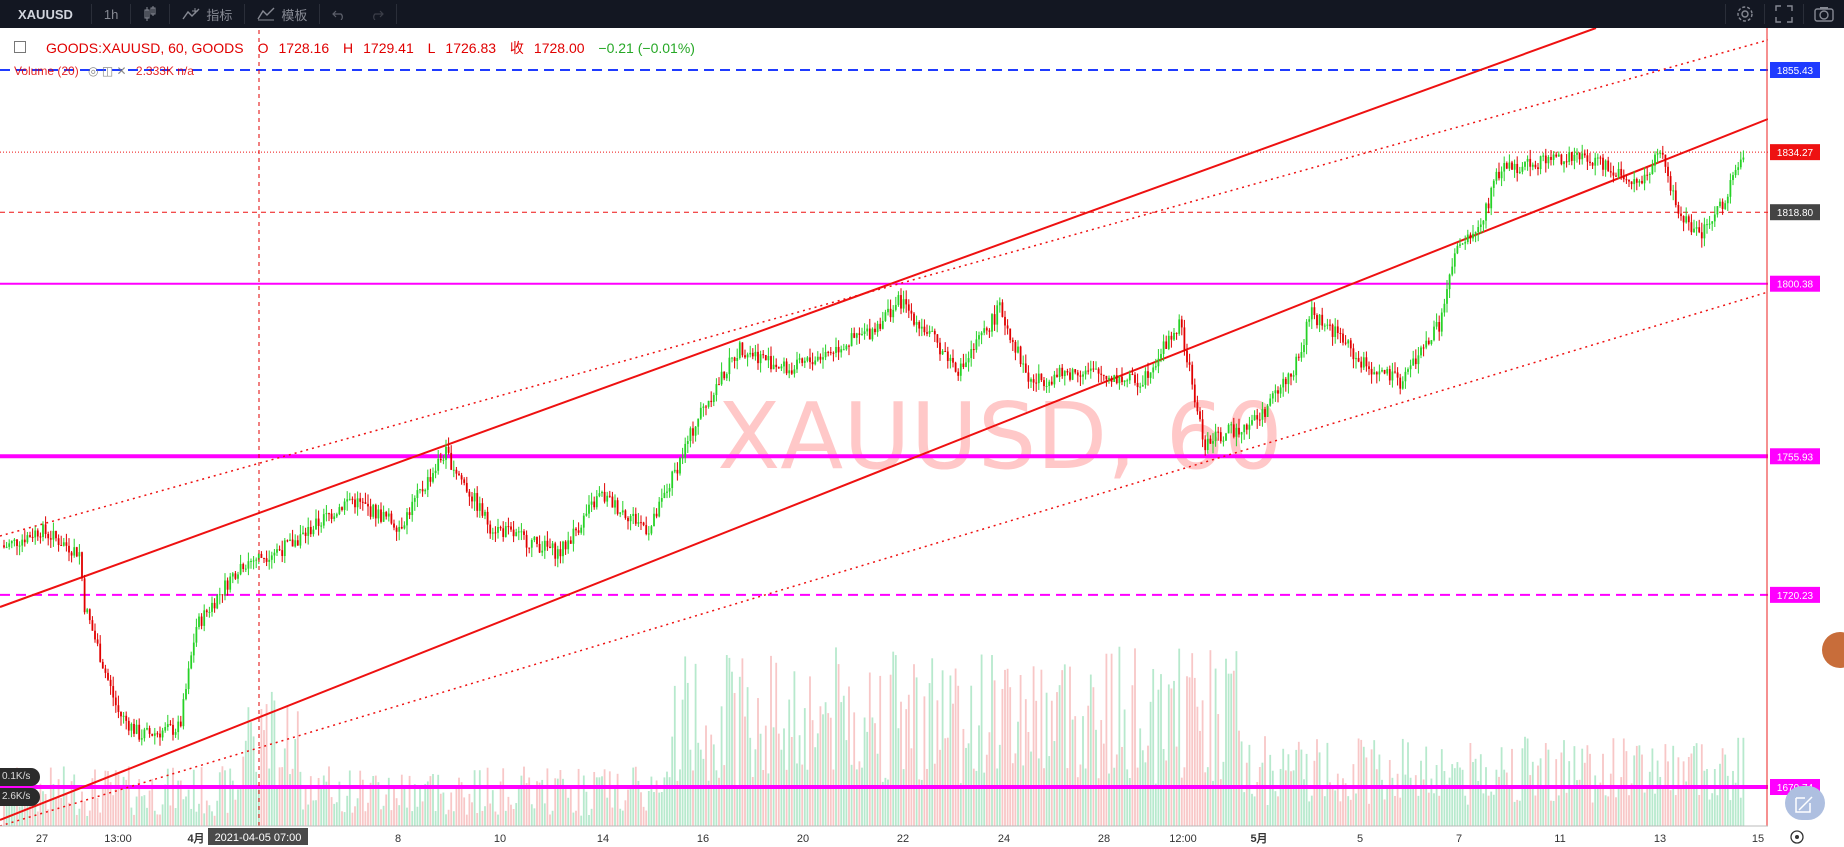 This screenshot has height=847, width=1844. Describe the element at coordinates (471, 48) in the screenshot. I see `low-value: 1726.83` at that location.